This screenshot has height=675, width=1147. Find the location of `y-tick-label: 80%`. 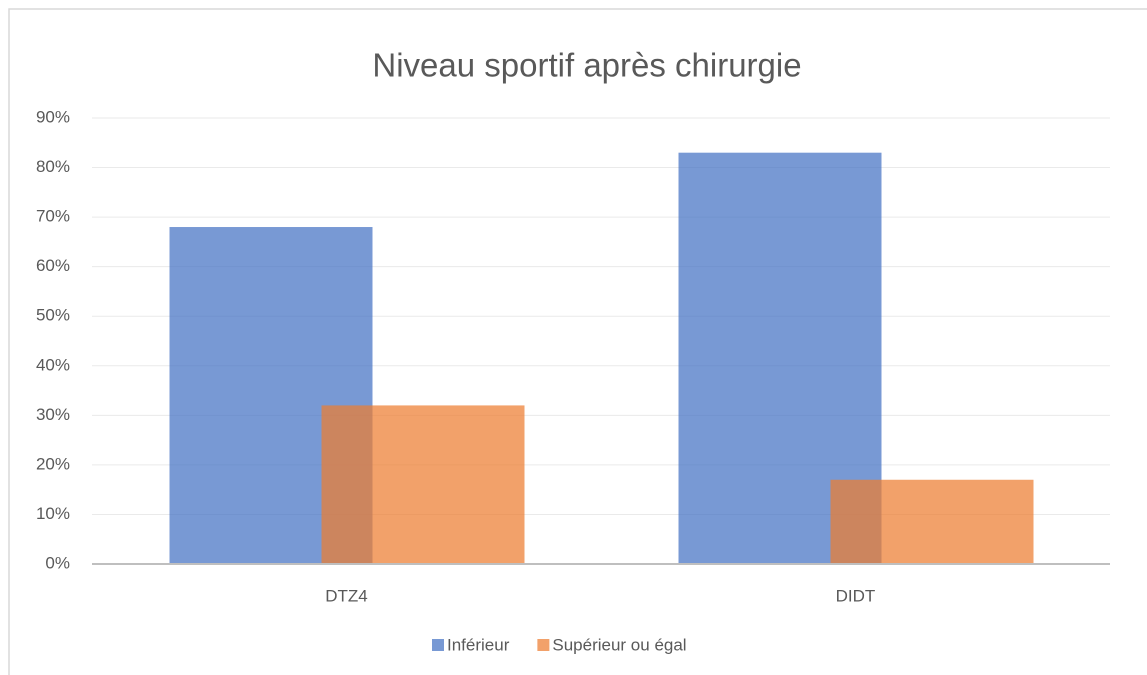

y-tick-label: 80% is located at coordinates (53, 166).